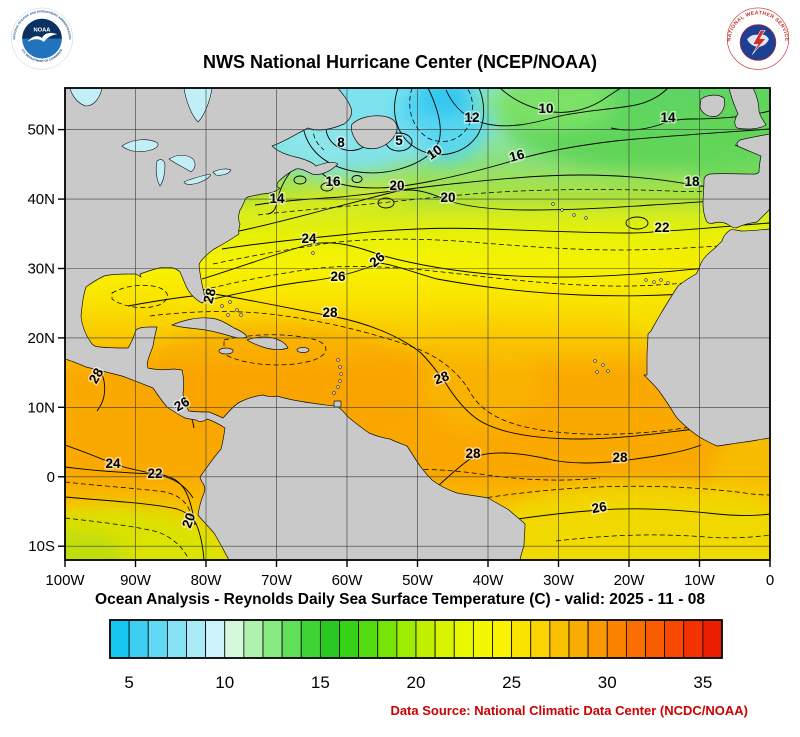  Describe the element at coordinates (399, 140) in the screenshot. I see `contour-label: 5` at that location.